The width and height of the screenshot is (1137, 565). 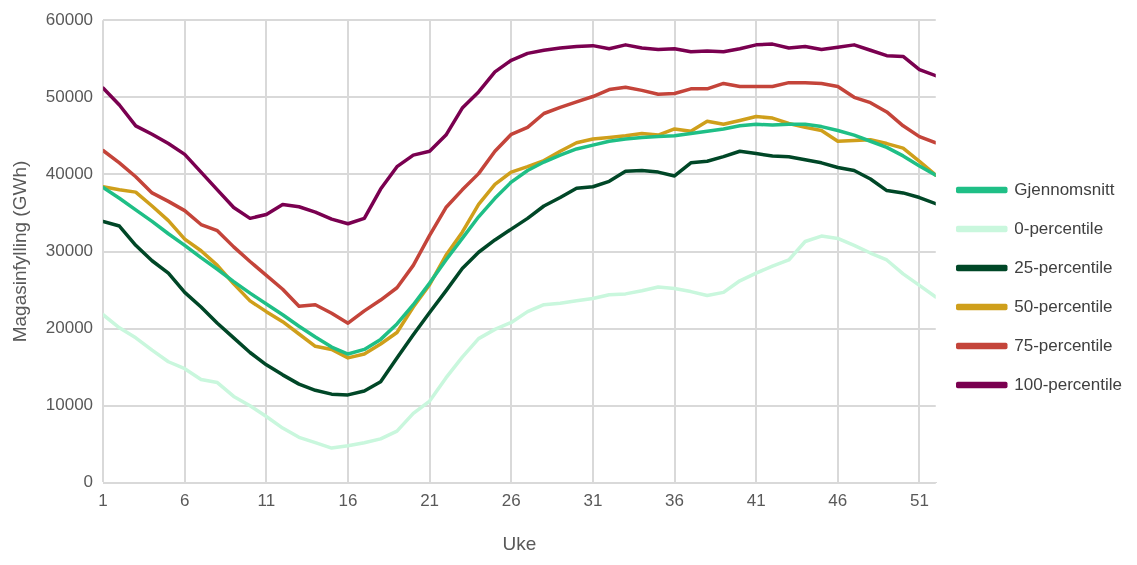 What do you see at coordinates (674, 500) in the screenshot?
I see `x-tick-label: 36` at bounding box center [674, 500].